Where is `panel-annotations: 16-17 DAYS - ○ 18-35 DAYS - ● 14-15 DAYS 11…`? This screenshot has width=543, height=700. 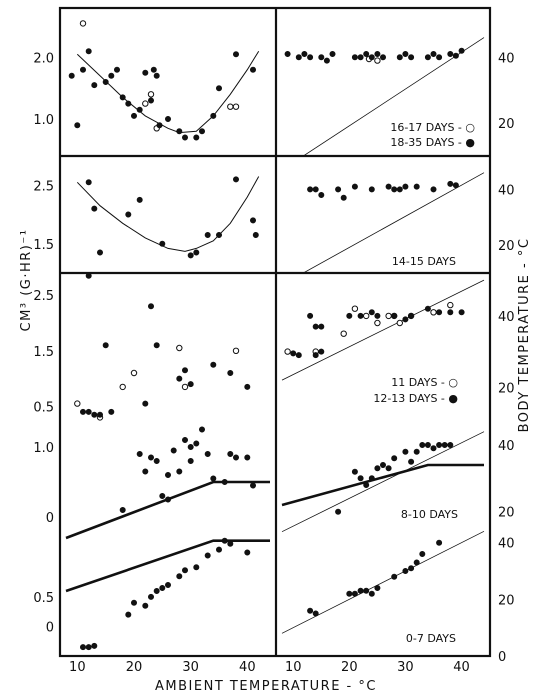 panel-annotations: 16-17 DAYS - ○ 18-35 DAYS - ● 14-15 DAYS 11… is located at coordinates (424, 383).